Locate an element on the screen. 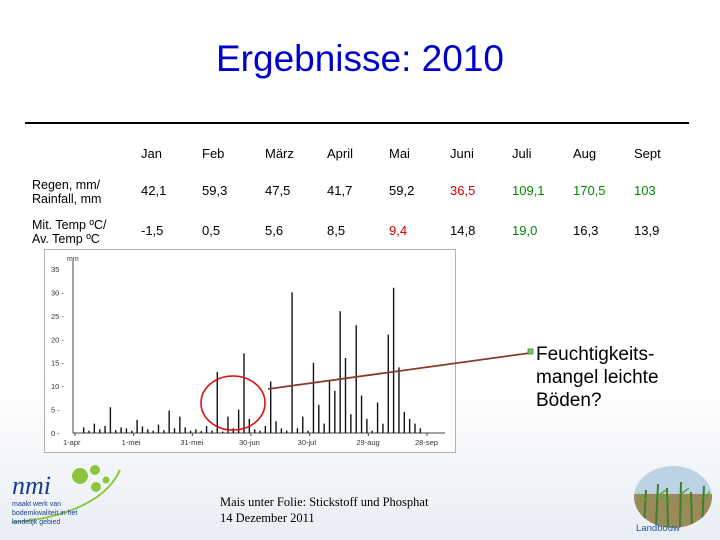 The image size is (720, 540). column-header: Feb is located at coordinates (213, 153).